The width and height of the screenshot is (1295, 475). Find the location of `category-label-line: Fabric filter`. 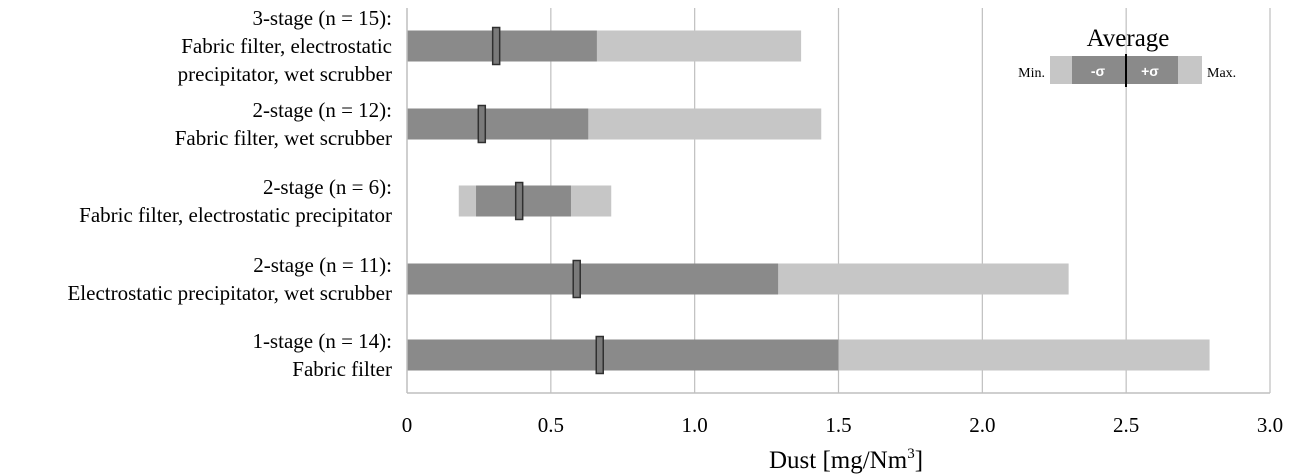

category-label-line: Fabric filter is located at coordinates (342, 369).